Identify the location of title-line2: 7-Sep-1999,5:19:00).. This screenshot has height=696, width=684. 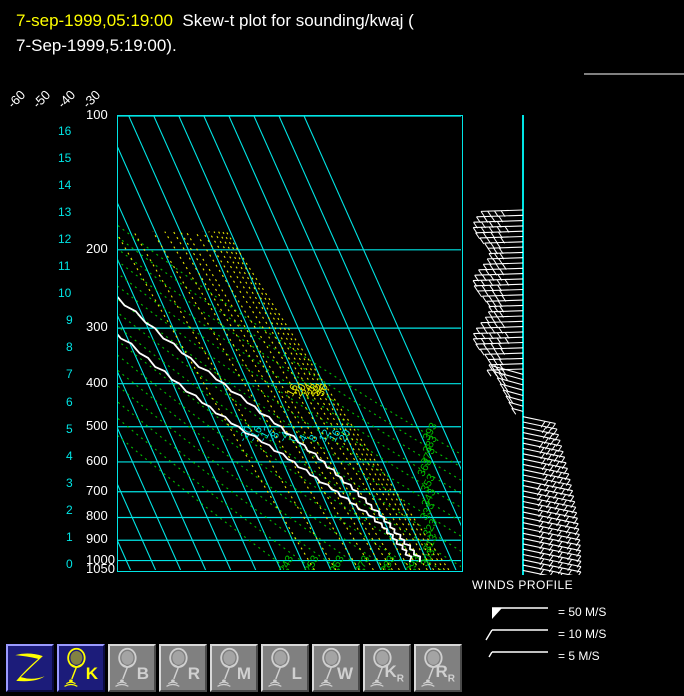
(96, 45).